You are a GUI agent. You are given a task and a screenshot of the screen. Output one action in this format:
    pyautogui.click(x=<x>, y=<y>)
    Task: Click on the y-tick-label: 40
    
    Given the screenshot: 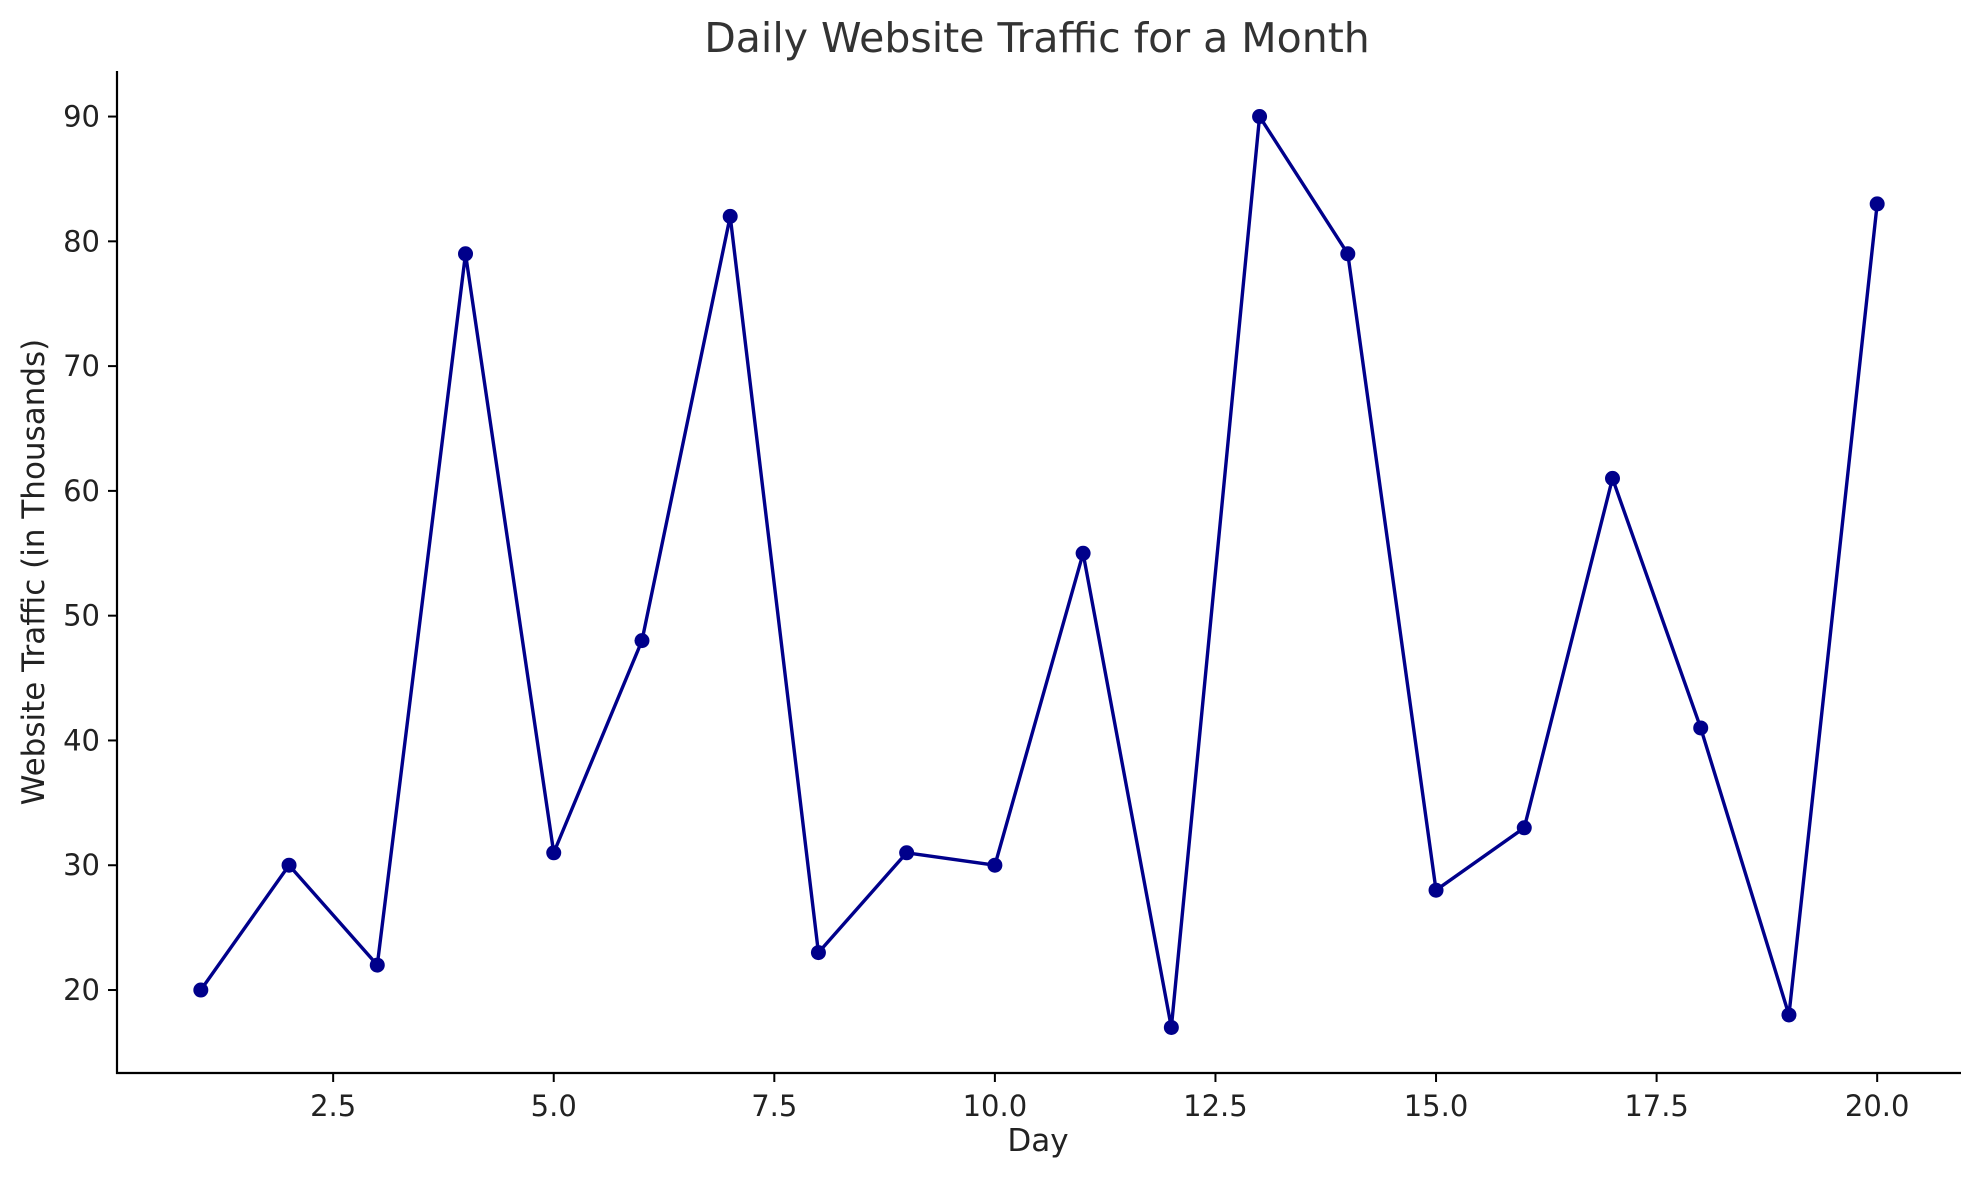 What is the action you would take?
    pyautogui.click(x=81, y=740)
    